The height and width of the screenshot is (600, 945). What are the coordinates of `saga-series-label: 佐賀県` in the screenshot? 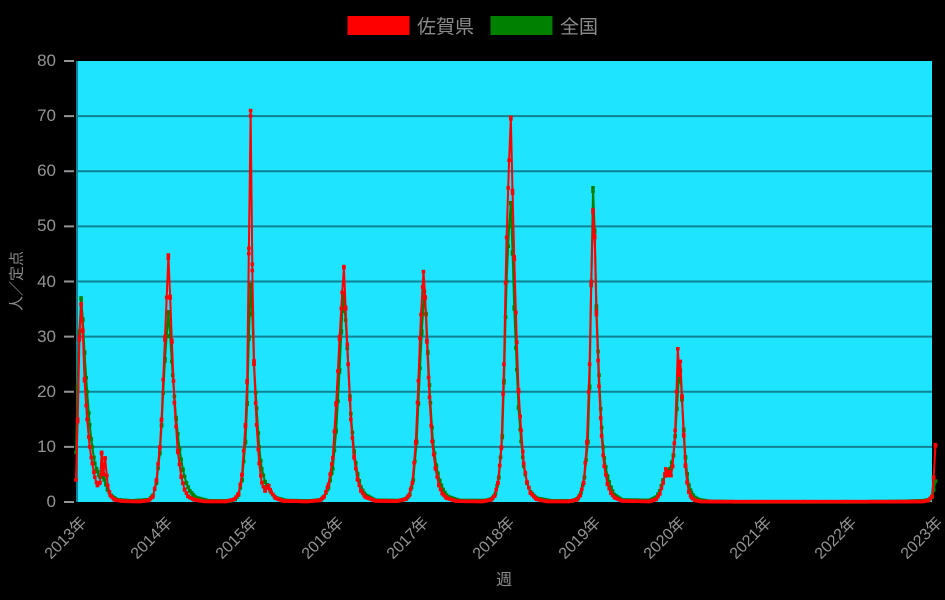 It's located at (445, 27).